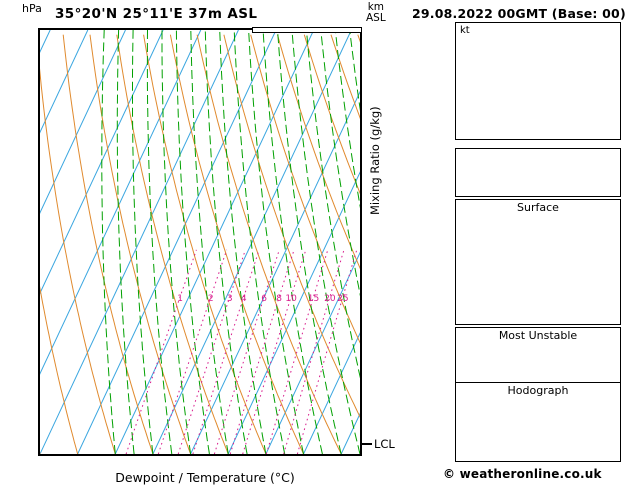 The width and height of the screenshot is (629, 486). I want to click on svg-text: 1, so click(180, 299).